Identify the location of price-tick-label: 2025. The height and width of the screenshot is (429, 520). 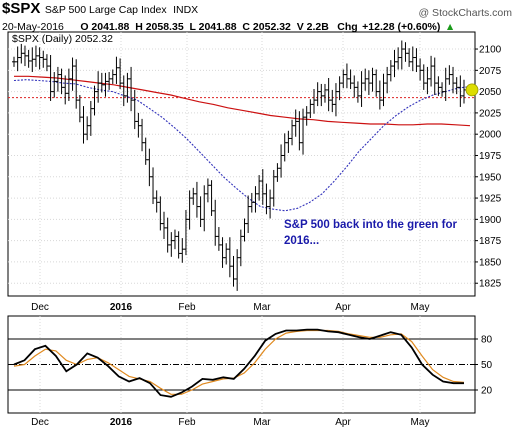
(490, 113).